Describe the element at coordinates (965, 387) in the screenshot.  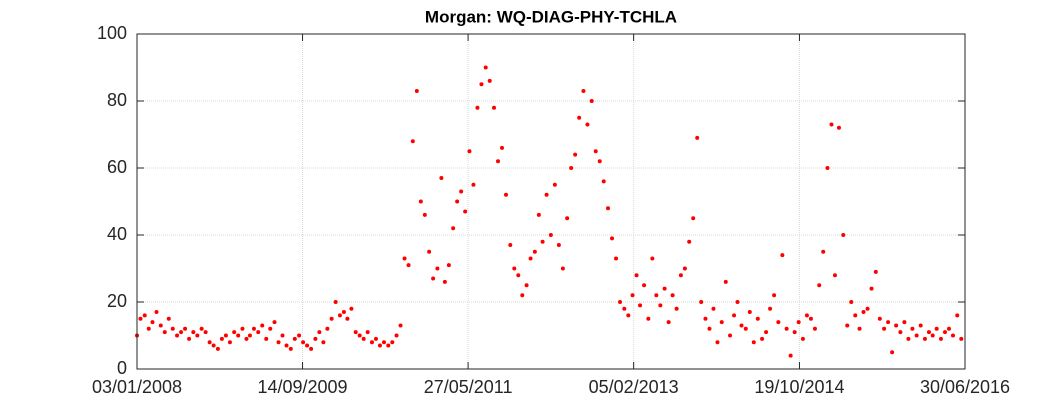
I see `x-tick-label: 30/06/2016` at that location.